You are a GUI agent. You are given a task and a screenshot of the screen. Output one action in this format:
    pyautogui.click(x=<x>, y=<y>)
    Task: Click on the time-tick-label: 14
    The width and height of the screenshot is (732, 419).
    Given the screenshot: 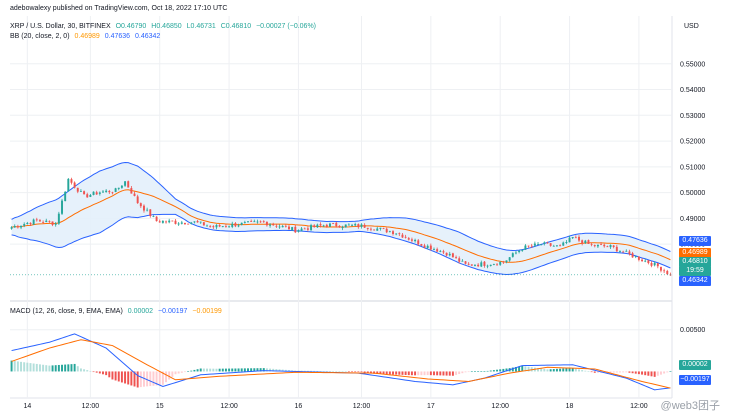 What is the action you would take?
    pyautogui.click(x=27, y=406)
    